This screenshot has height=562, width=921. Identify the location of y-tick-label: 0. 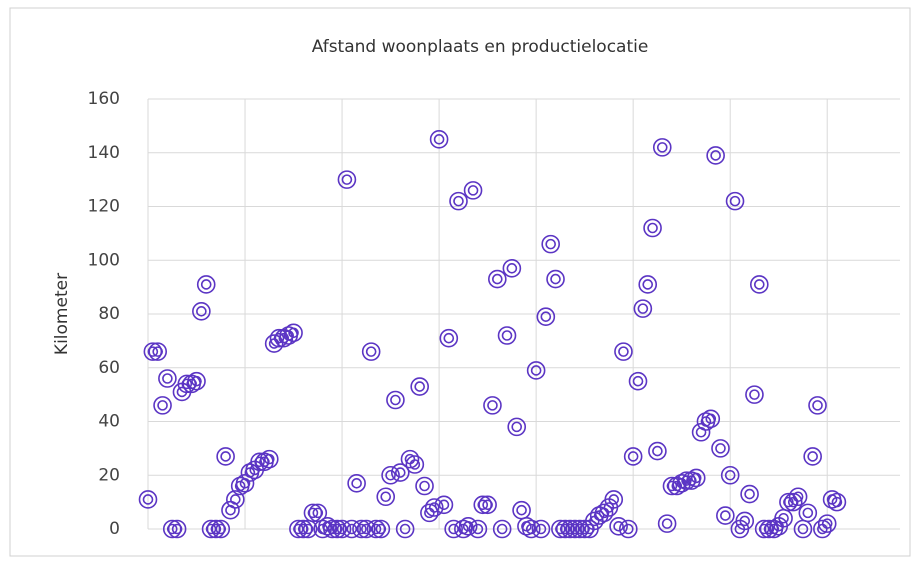
(114, 529).